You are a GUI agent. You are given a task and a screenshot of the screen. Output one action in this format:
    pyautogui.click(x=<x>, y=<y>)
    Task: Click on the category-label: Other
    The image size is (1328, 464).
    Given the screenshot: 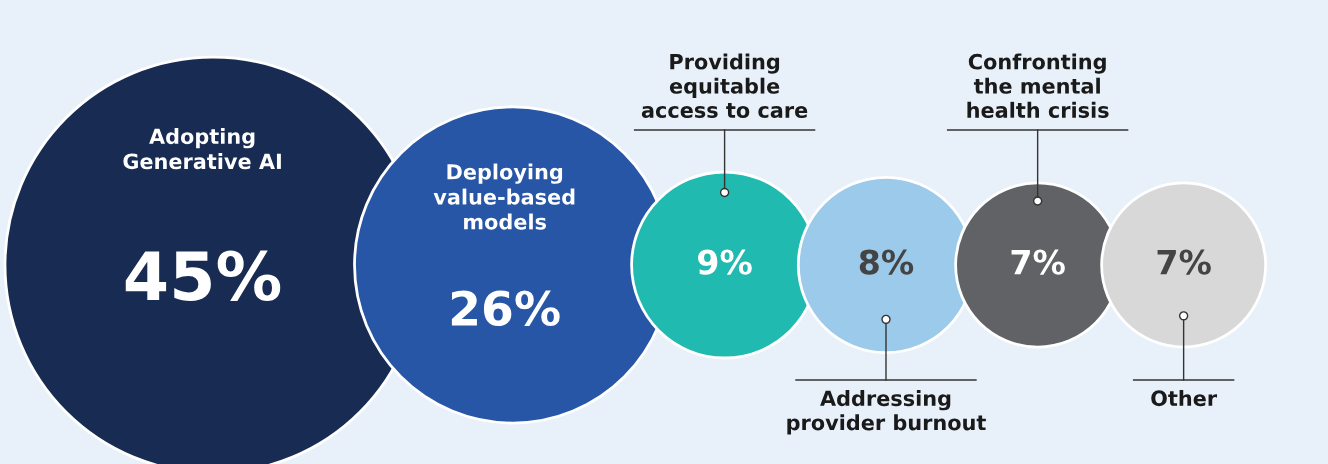 What is the action you would take?
    pyautogui.click(x=1184, y=398)
    